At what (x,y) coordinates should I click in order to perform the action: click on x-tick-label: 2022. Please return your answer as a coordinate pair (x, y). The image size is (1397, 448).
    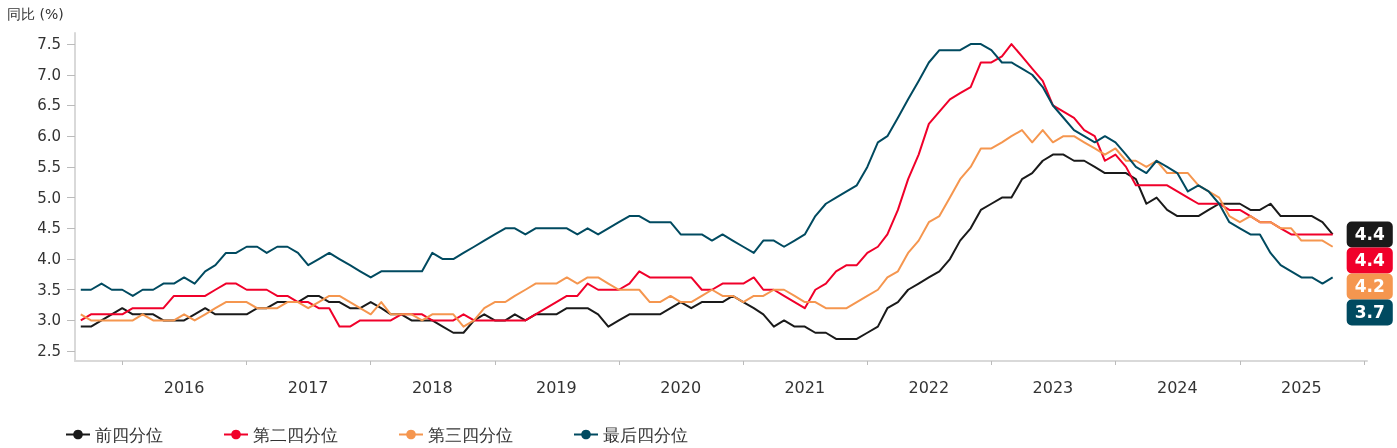
    Looking at the image, I should click on (929, 387).